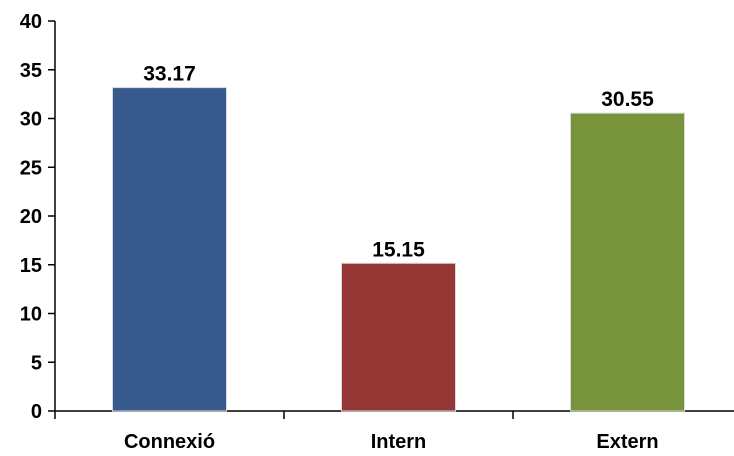  Describe the element at coordinates (627, 441) in the screenshot. I see `x-tick-label: Extern` at that location.